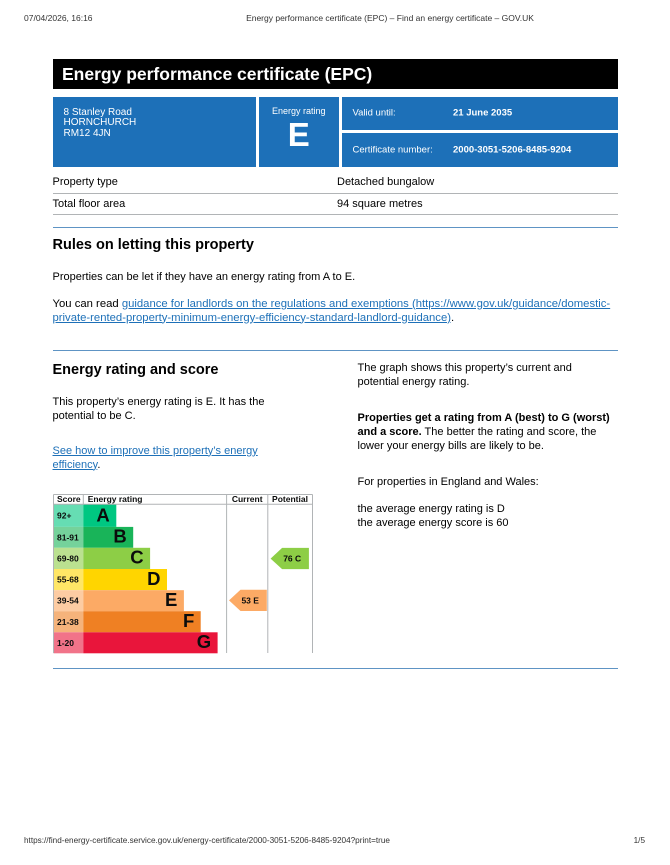  What do you see at coordinates (114, 499) in the screenshot?
I see `svg-text: Energy rating` at bounding box center [114, 499].